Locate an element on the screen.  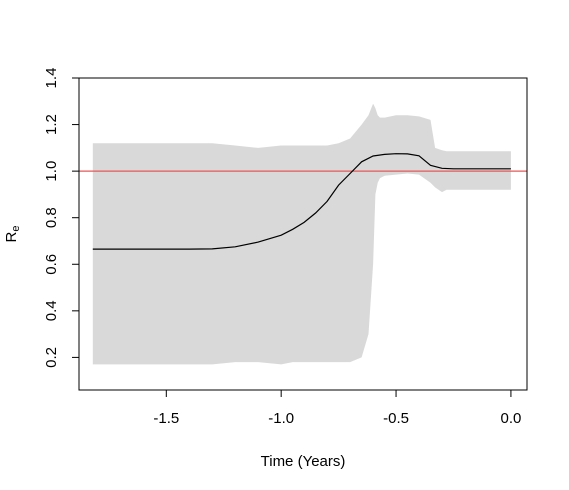
y-tick-label: 0.8 is located at coordinates (51, 217).